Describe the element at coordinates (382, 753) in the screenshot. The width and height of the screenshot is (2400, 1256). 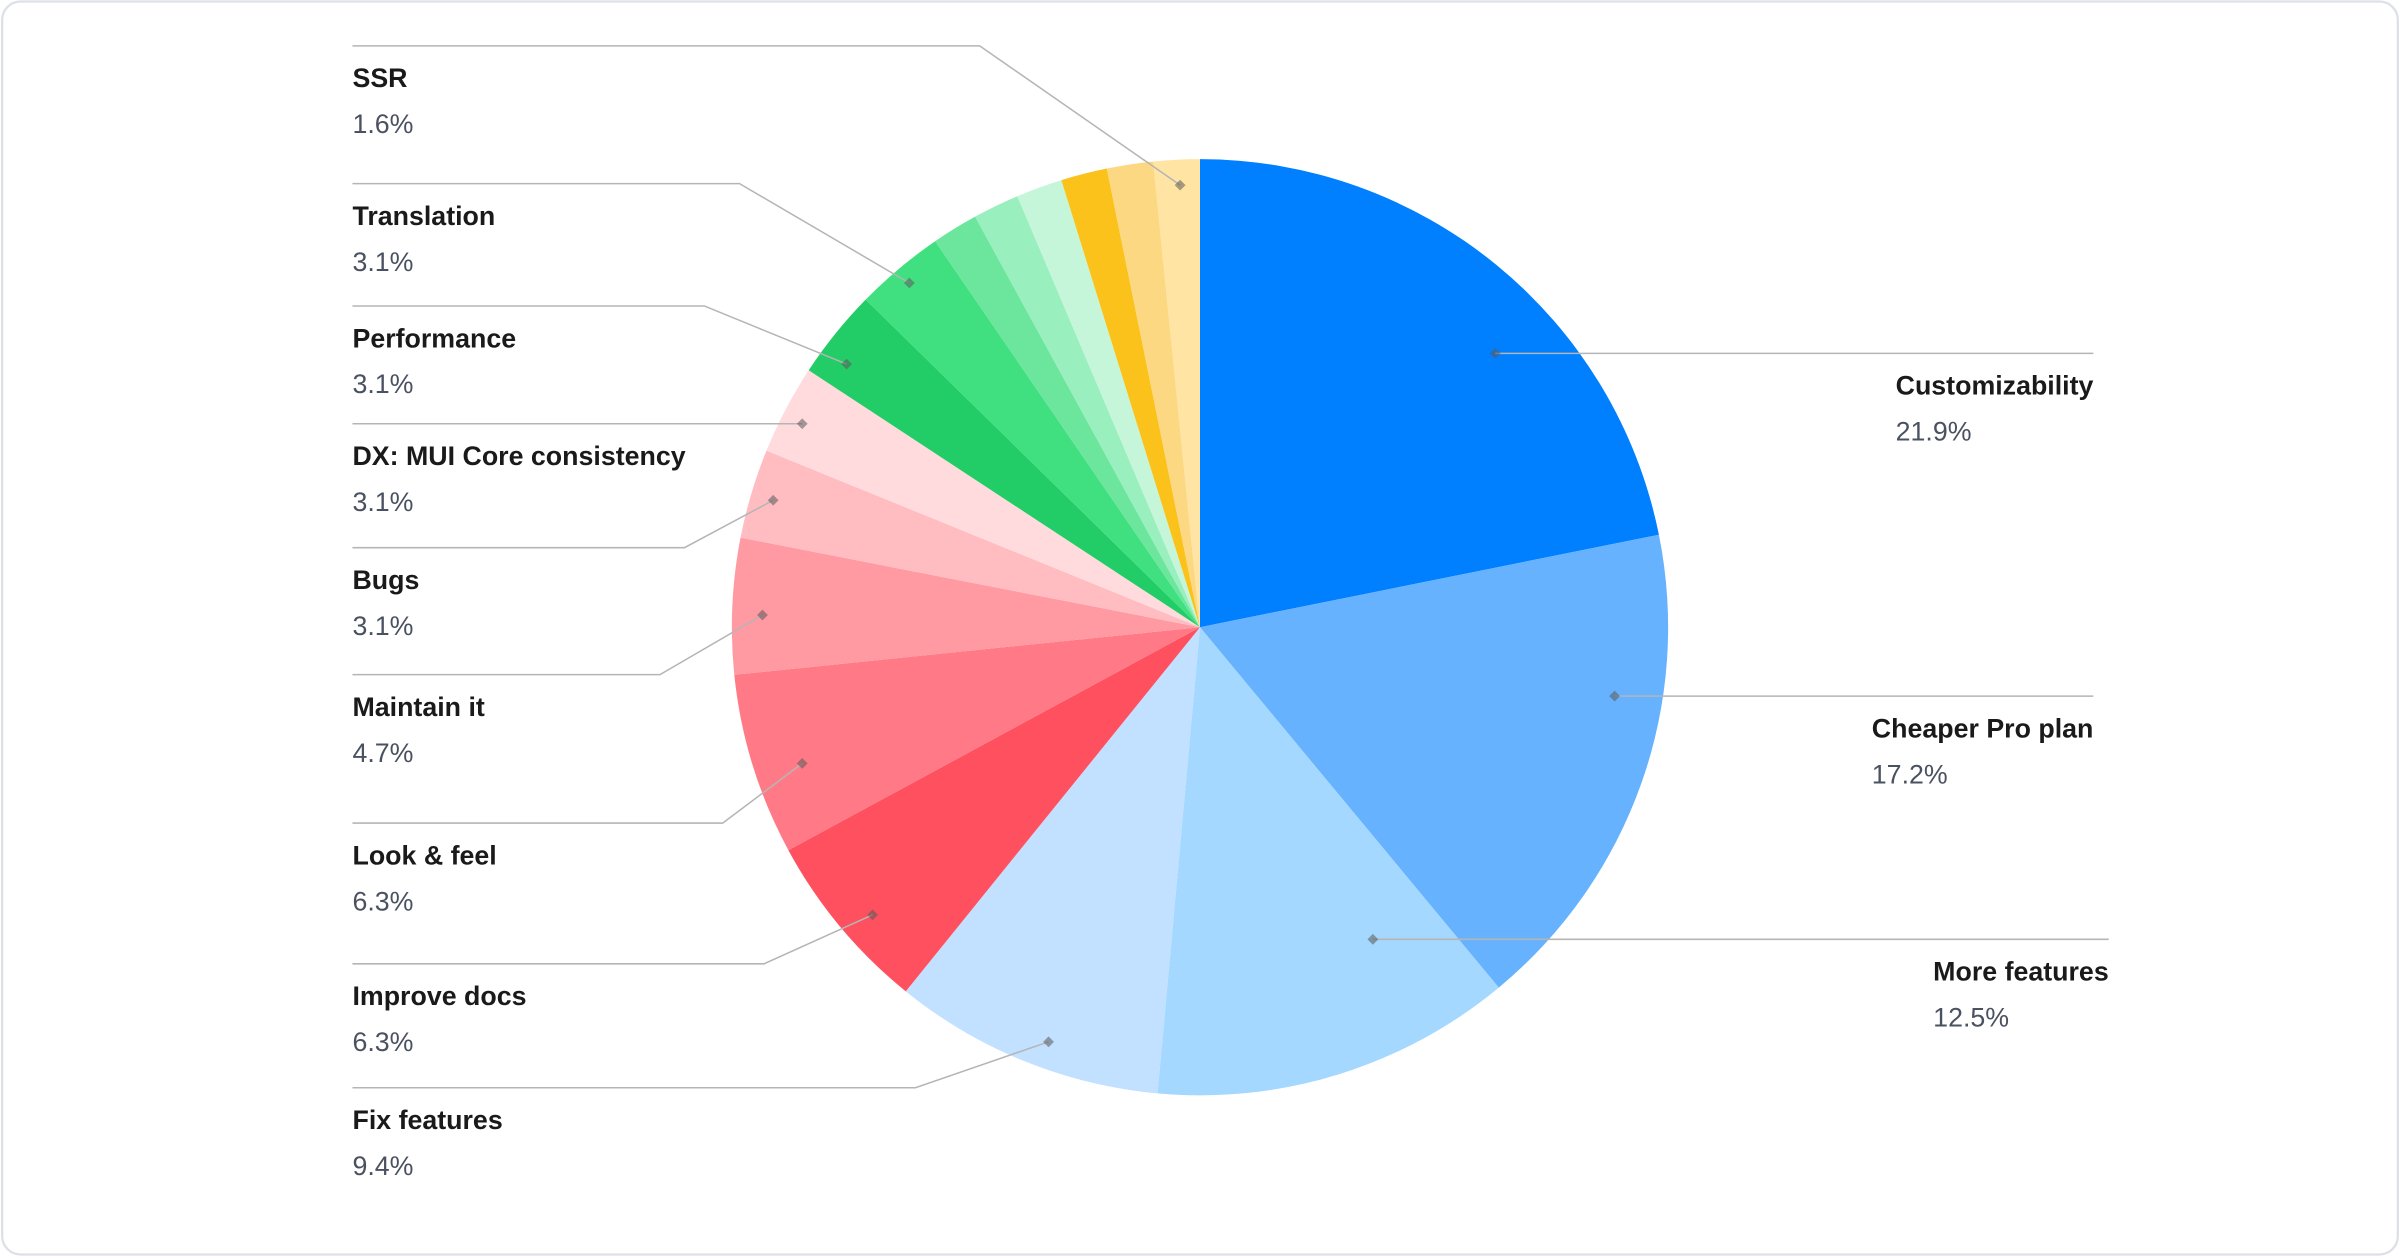
I see `slice-label-value: 4.7%` at that location.